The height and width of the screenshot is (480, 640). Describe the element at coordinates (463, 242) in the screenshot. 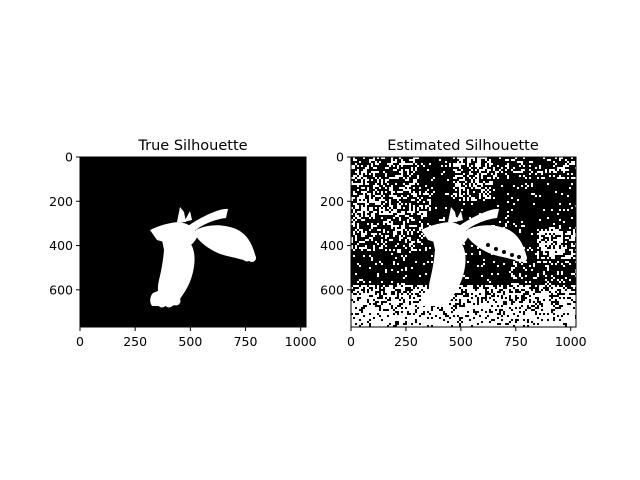

I see `estimated-silhouette-noise` at that location.